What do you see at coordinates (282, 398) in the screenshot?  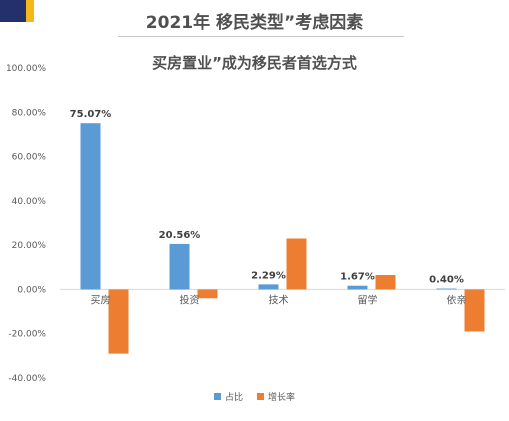 I see `legend-label-growth: 增长率` at bounding box center [282, 398].